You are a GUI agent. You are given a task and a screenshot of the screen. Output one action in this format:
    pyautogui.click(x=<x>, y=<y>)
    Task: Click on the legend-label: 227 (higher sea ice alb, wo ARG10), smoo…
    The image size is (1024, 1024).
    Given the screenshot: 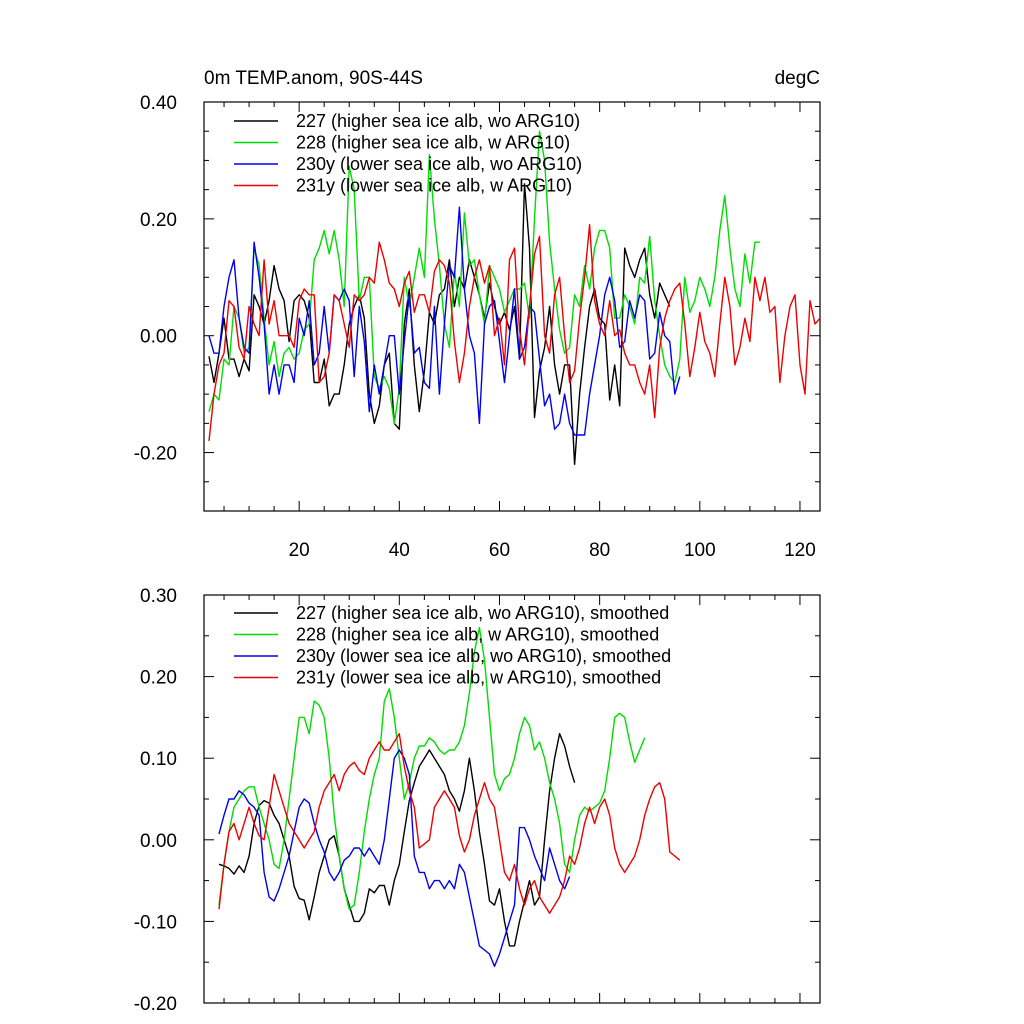 What is the action you would take?
    pyautogui.click(x=482, y=613)
    